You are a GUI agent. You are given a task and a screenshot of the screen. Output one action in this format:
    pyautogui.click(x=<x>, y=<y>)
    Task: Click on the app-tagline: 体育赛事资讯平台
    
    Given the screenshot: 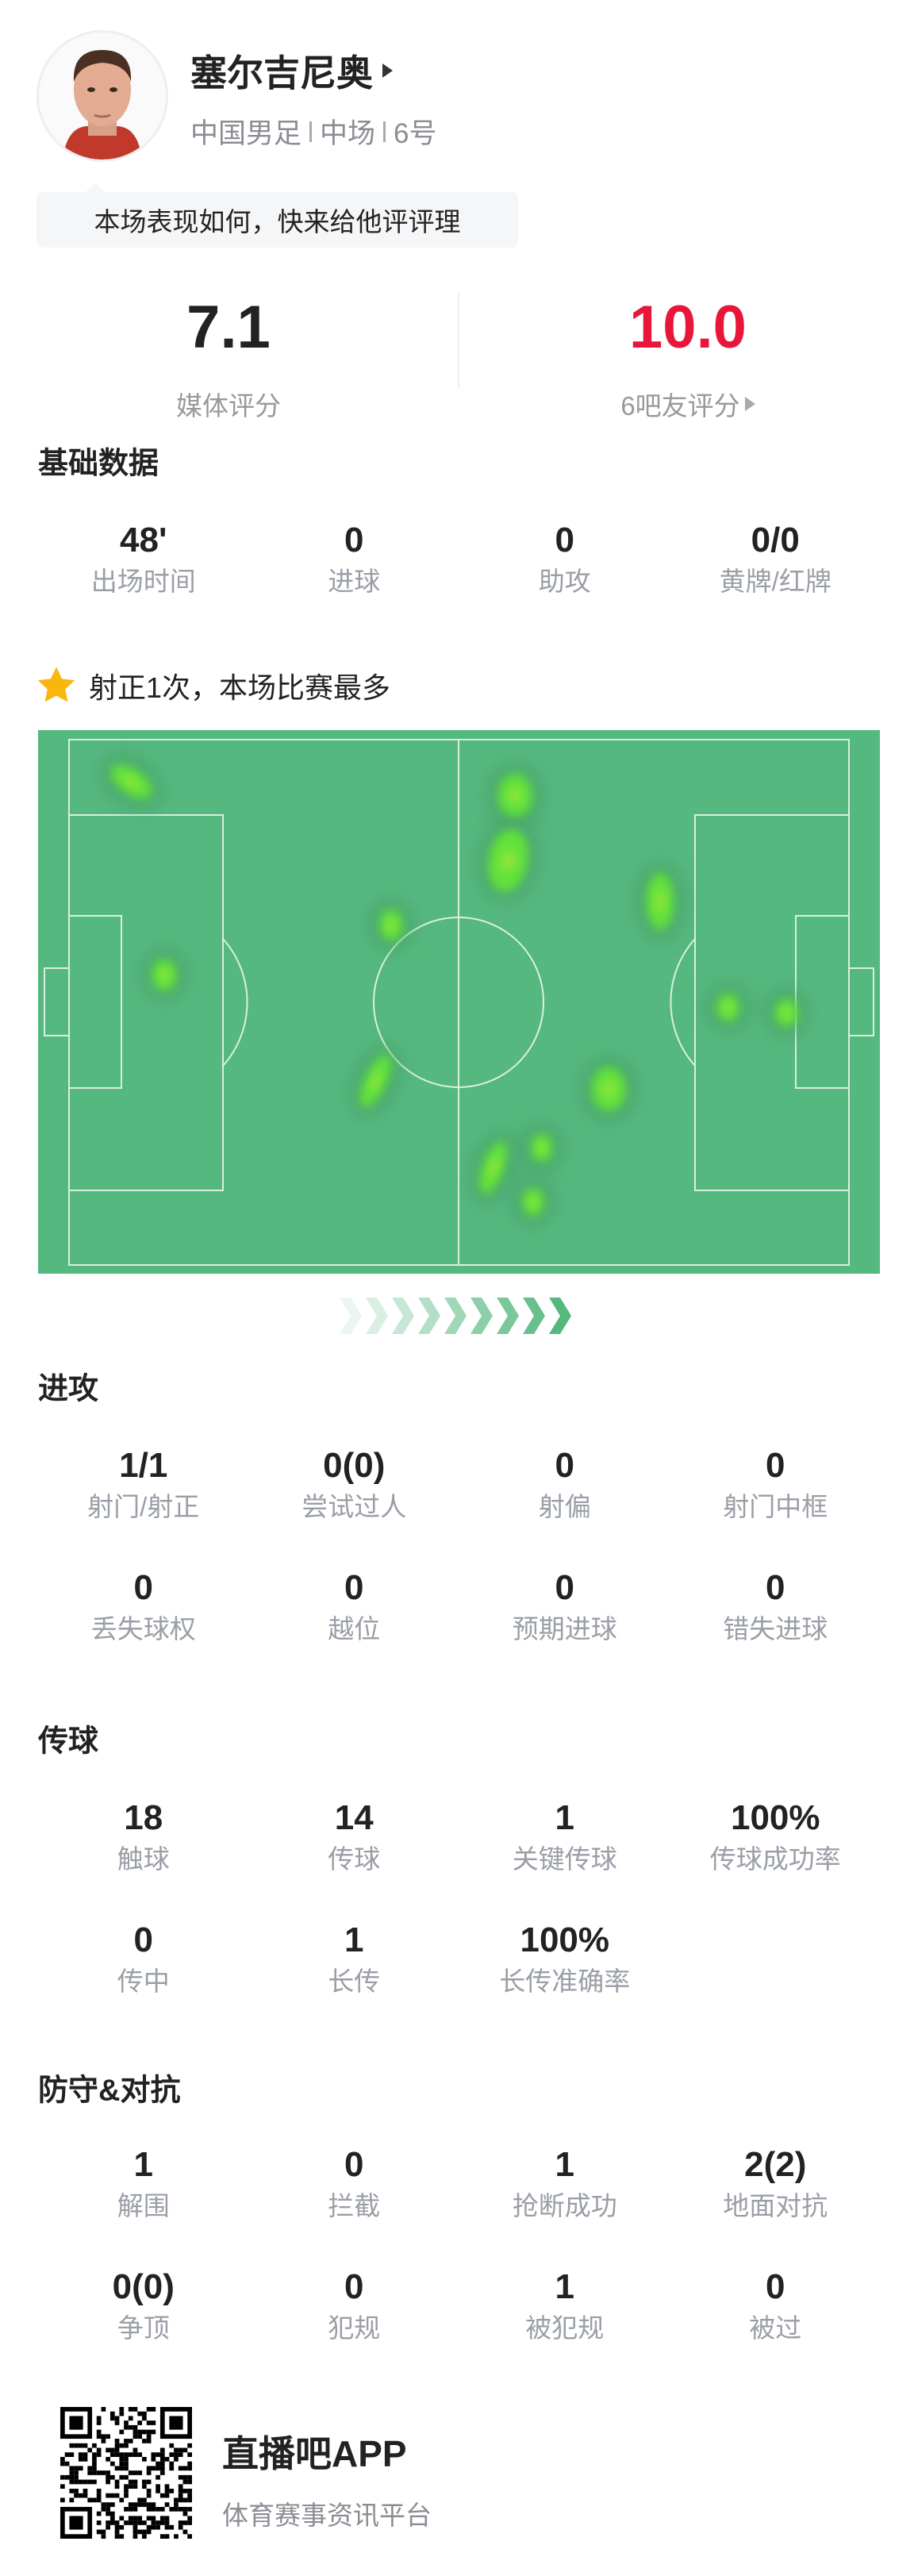 What is the action you would take?
    pyautogui.click(x=327, y=2515)
    